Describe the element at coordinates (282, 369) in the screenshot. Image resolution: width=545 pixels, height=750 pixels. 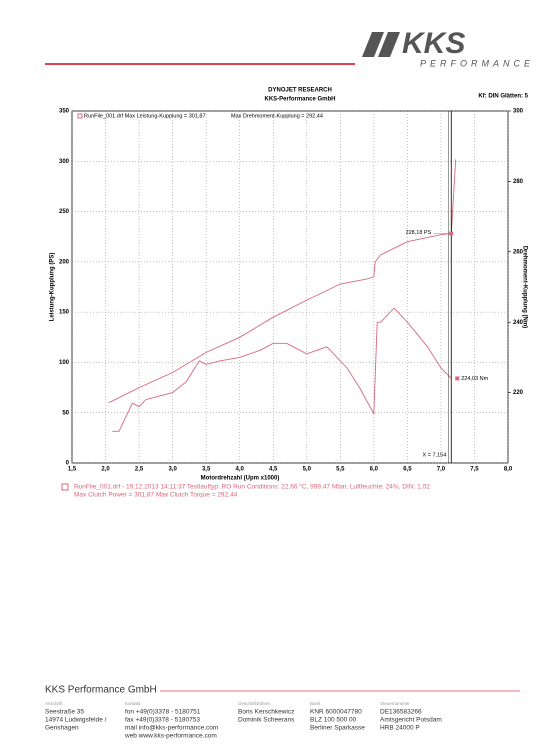
I see `data-line` at that location.